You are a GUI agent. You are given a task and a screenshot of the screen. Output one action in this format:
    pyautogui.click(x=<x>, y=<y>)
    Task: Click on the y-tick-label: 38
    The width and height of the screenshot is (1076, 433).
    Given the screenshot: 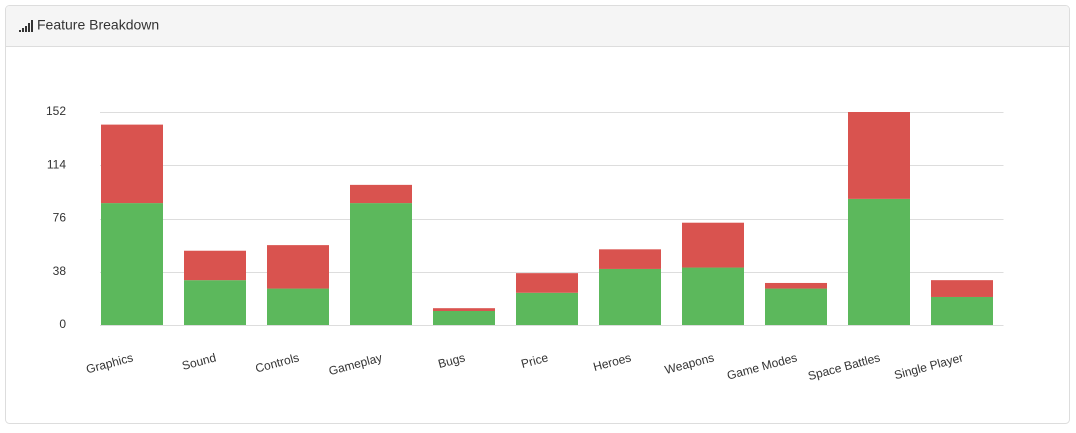 What is the action you would take?
    pyautogui.click(x=60, y=271)
    